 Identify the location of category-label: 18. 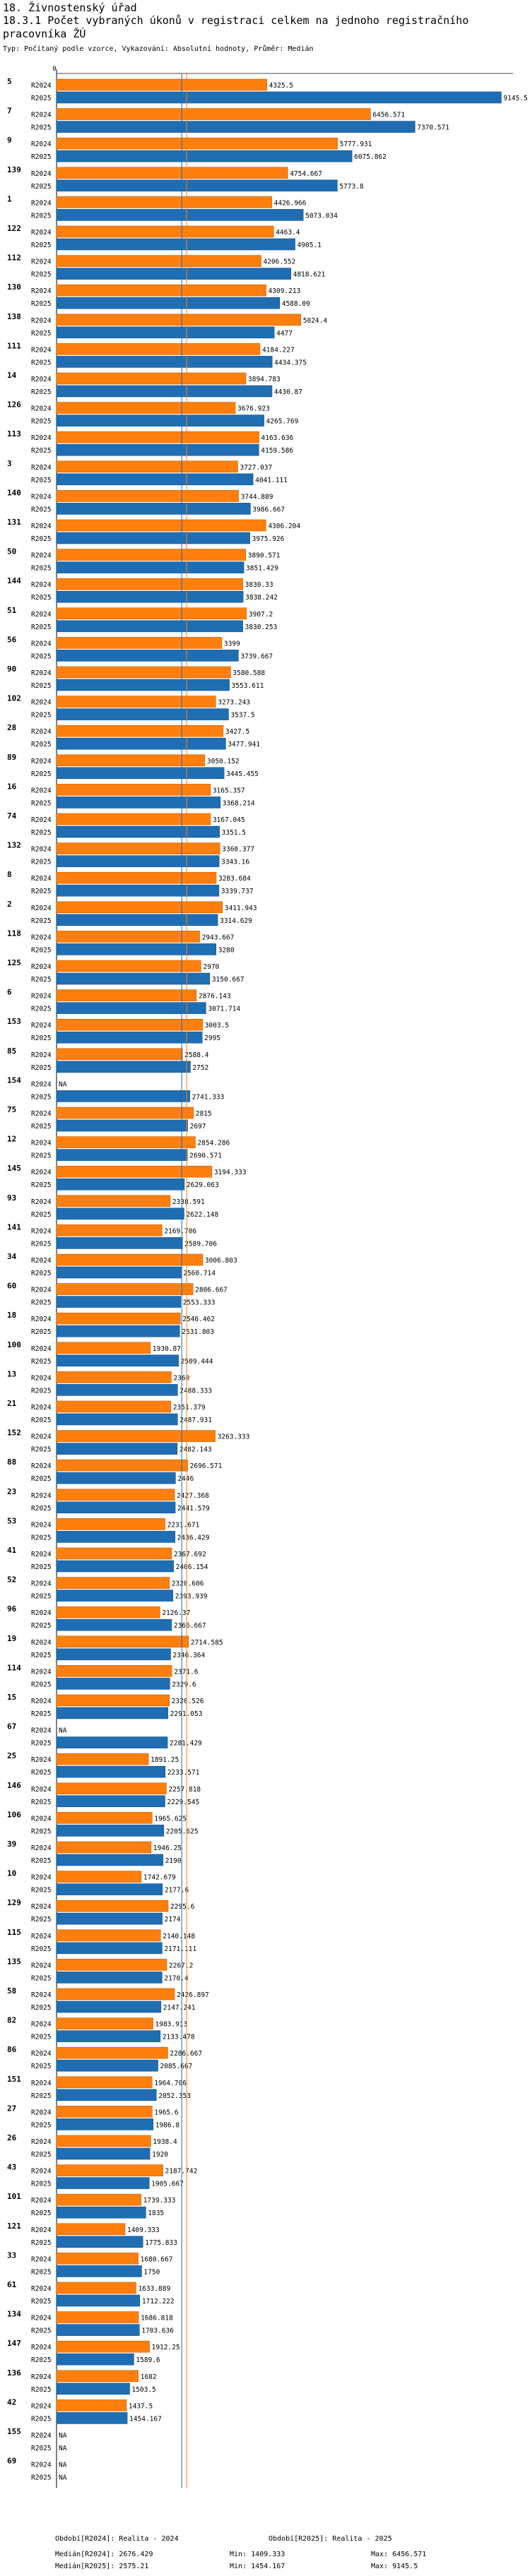
(11, 1315).